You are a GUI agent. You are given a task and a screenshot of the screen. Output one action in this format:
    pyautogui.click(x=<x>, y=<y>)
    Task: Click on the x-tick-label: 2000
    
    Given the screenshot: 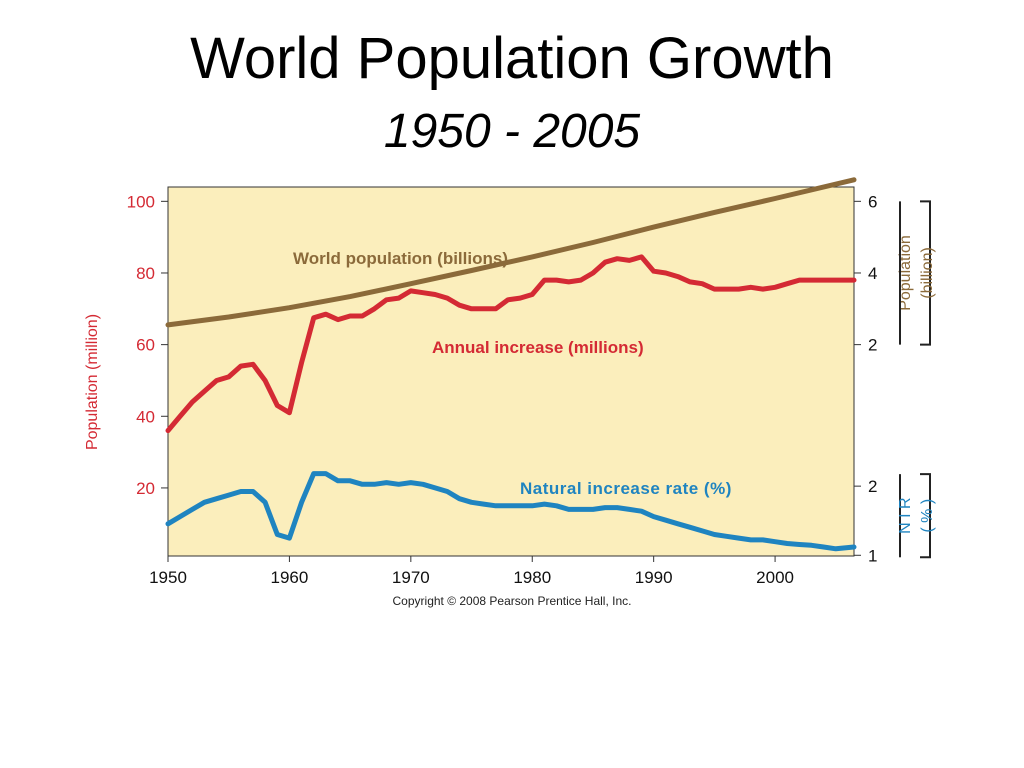 What is the action you would take?
    pyautogui.click(x=775, y=577)
    